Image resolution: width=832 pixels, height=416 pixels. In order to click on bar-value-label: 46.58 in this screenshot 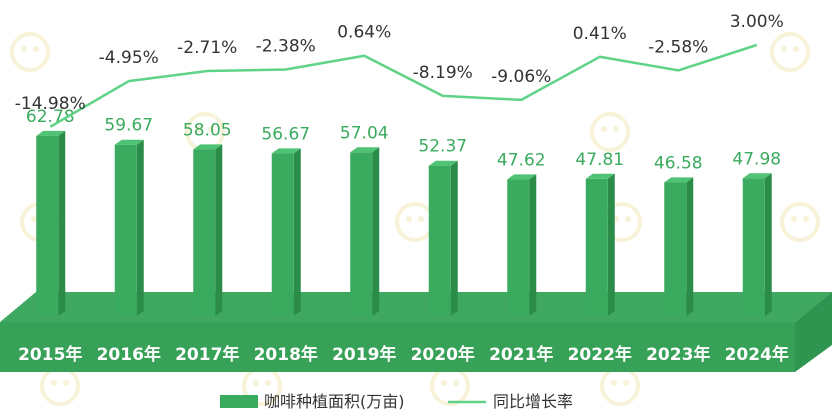, I will do `click(678, 163)`.